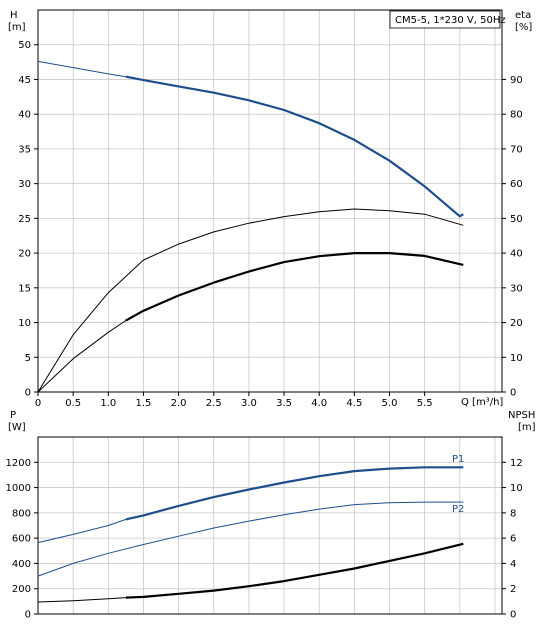 This screenshot has height=631, width=545. Describe the element at coordinates (28, 615) in the screenshot. I see `bottom-left-tick-label: 0` at that location.